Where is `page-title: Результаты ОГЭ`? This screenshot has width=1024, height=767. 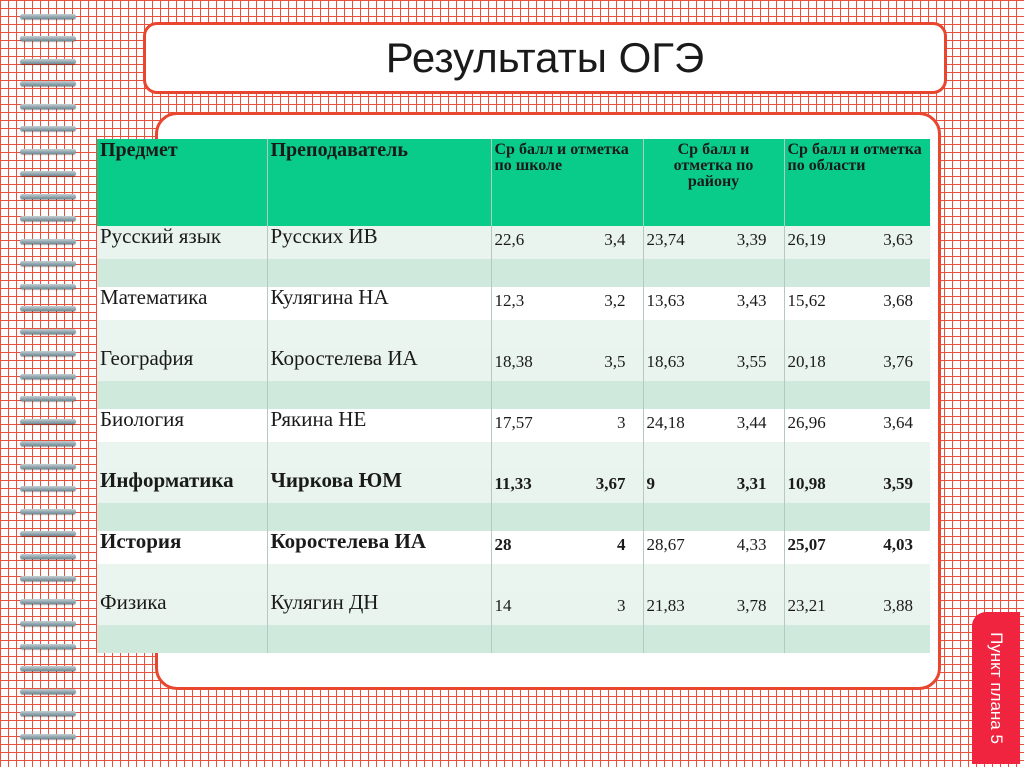 page-title: Результаты ОГЭ is located at coordinates (545, 57).